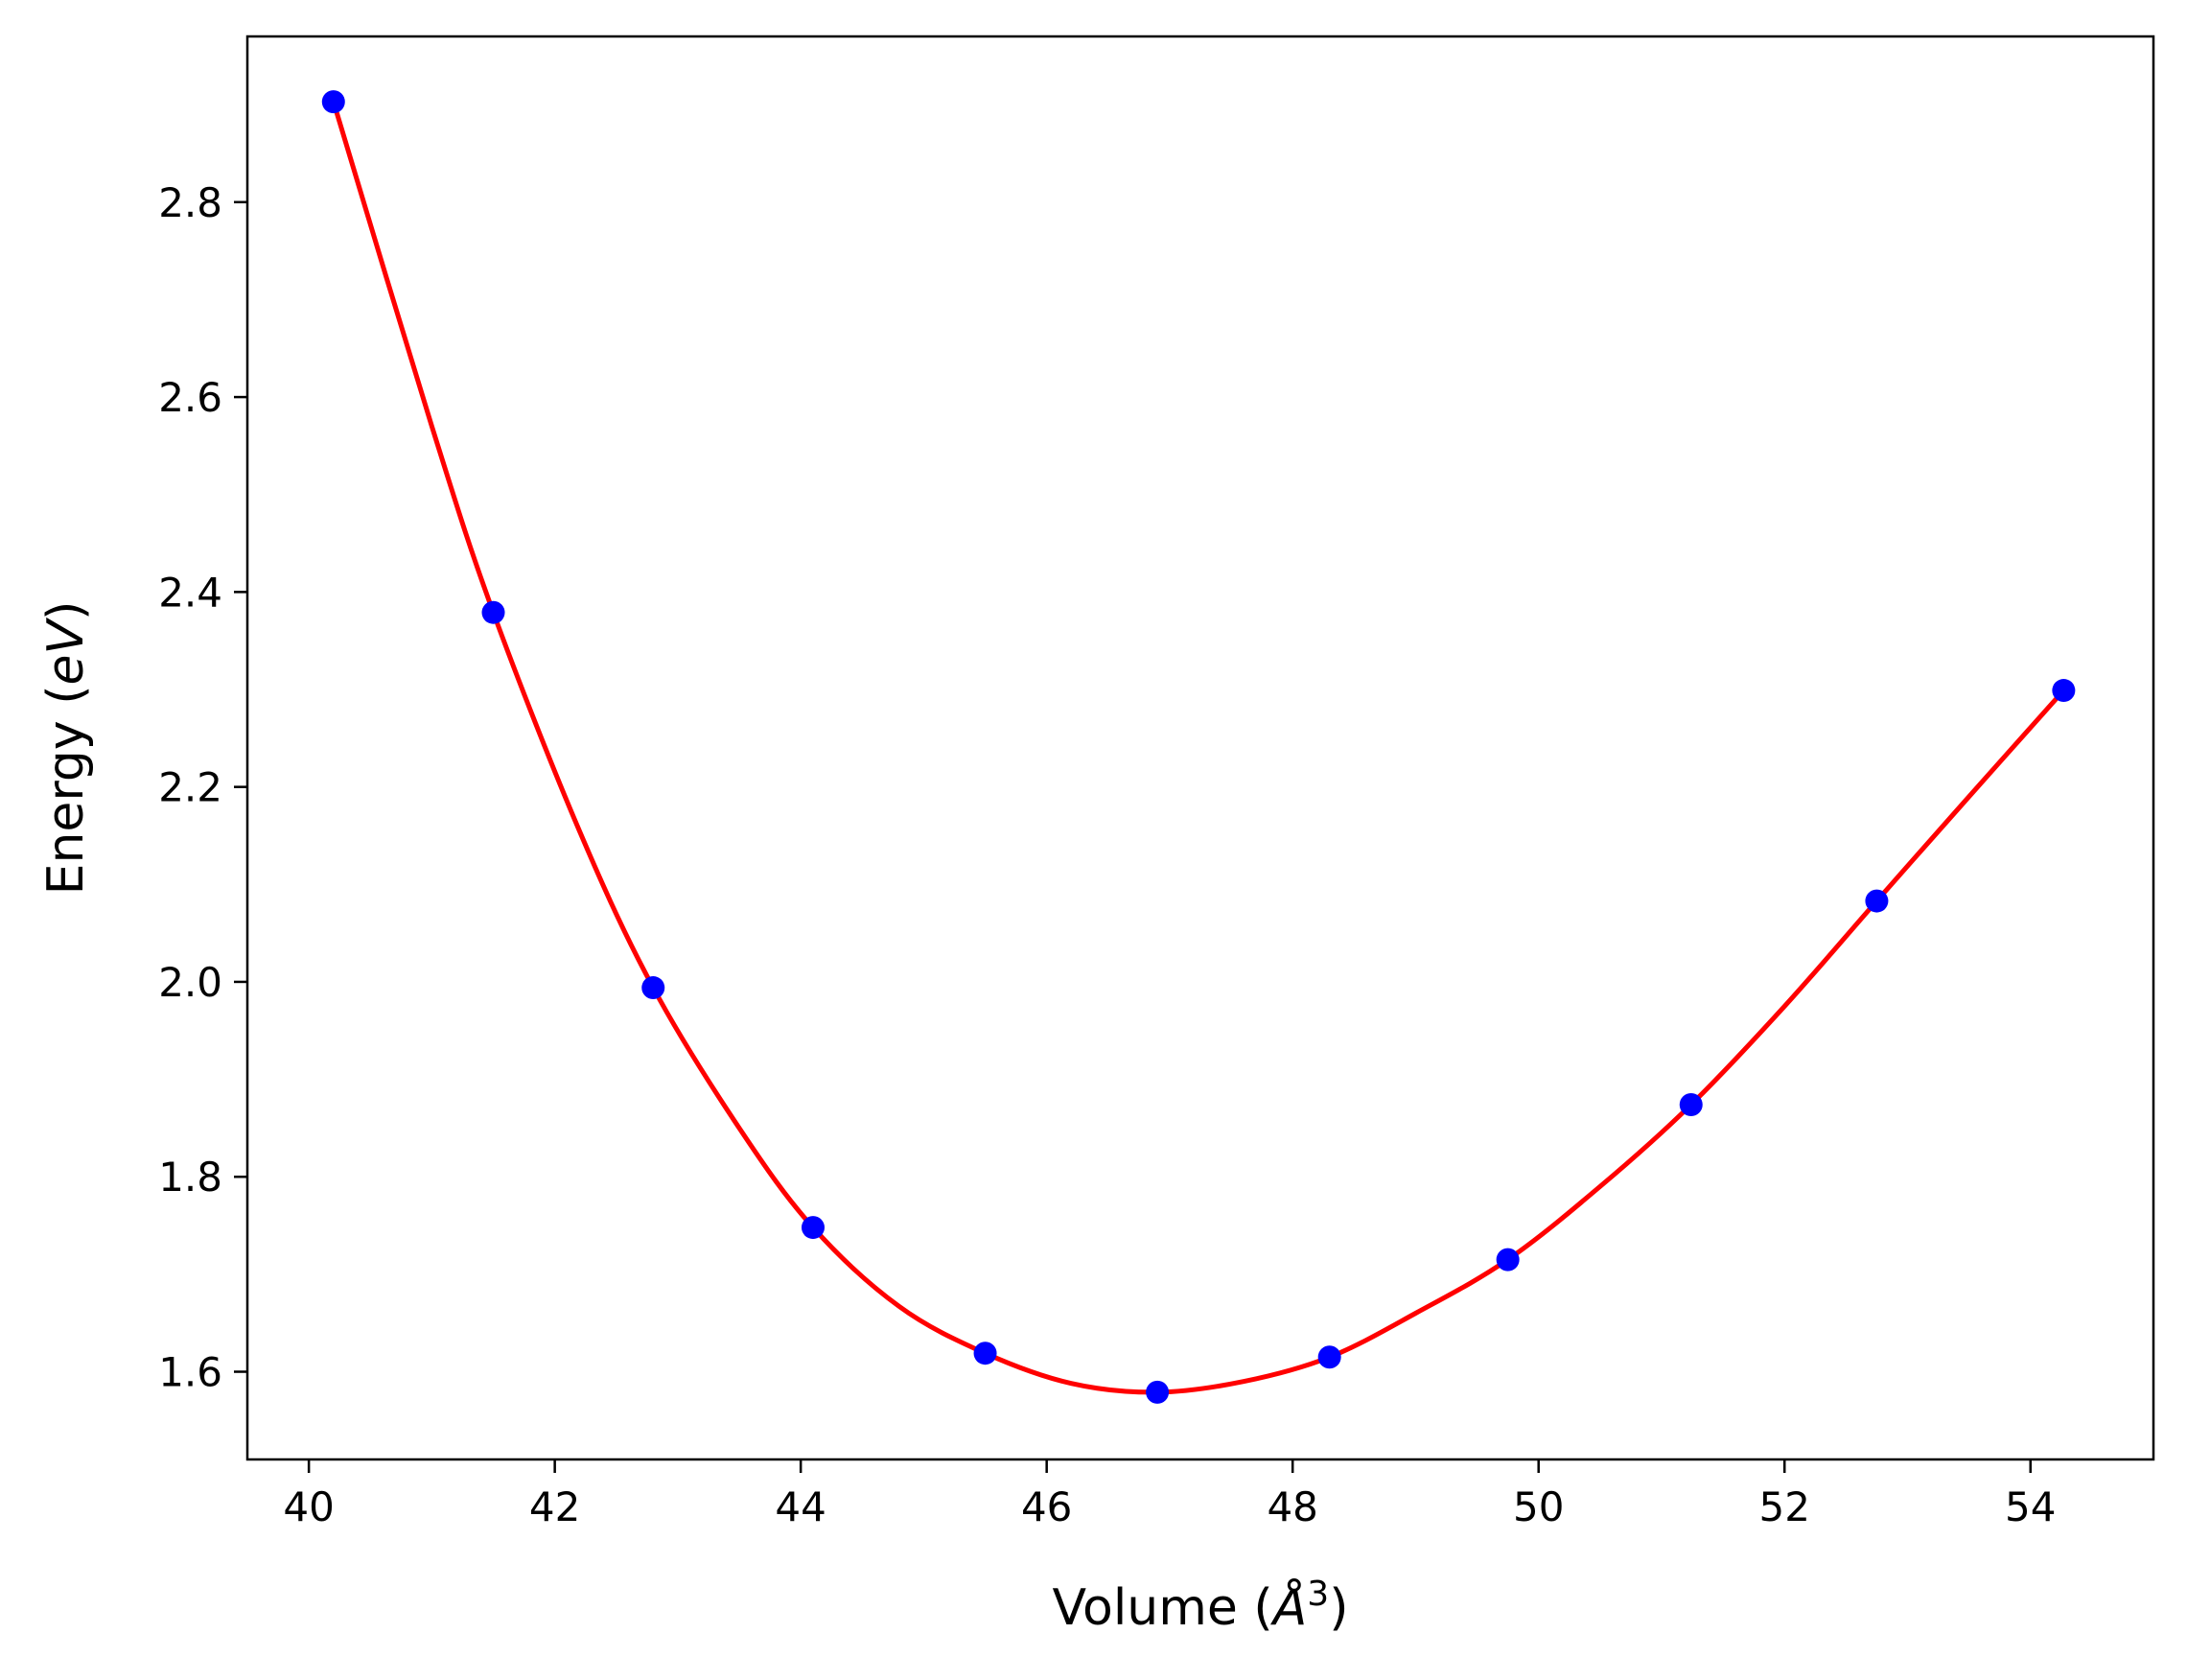 This screenshot has height=1680, width=2187. Describe the element at coordinates (1201, 1606) in the screenshot. I see `x-axis-label: Volume (Å3)` at that location.